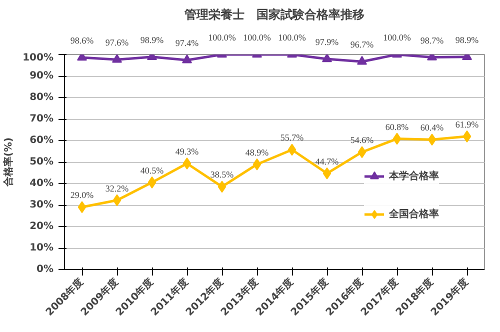  What do you see at coordinates (42, 76) in the screenshot?
I see `y-tick-label: 90%` at bounding box center [42, 76].